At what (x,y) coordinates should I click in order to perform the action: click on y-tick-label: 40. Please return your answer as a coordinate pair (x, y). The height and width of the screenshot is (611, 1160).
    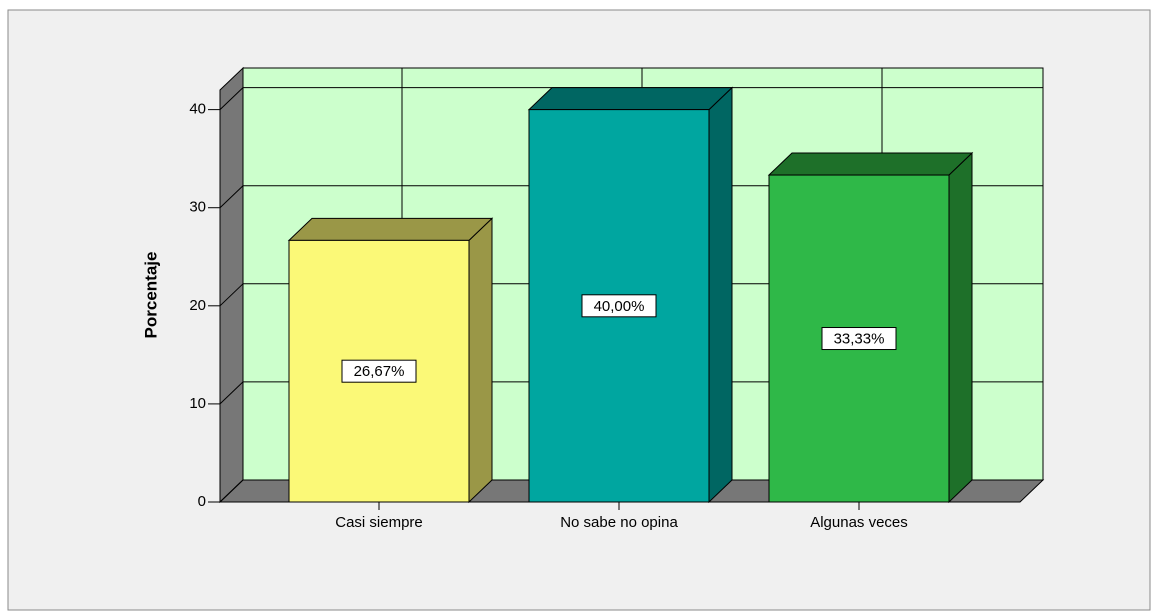
    Looking at the image, I should click on (197, 109).